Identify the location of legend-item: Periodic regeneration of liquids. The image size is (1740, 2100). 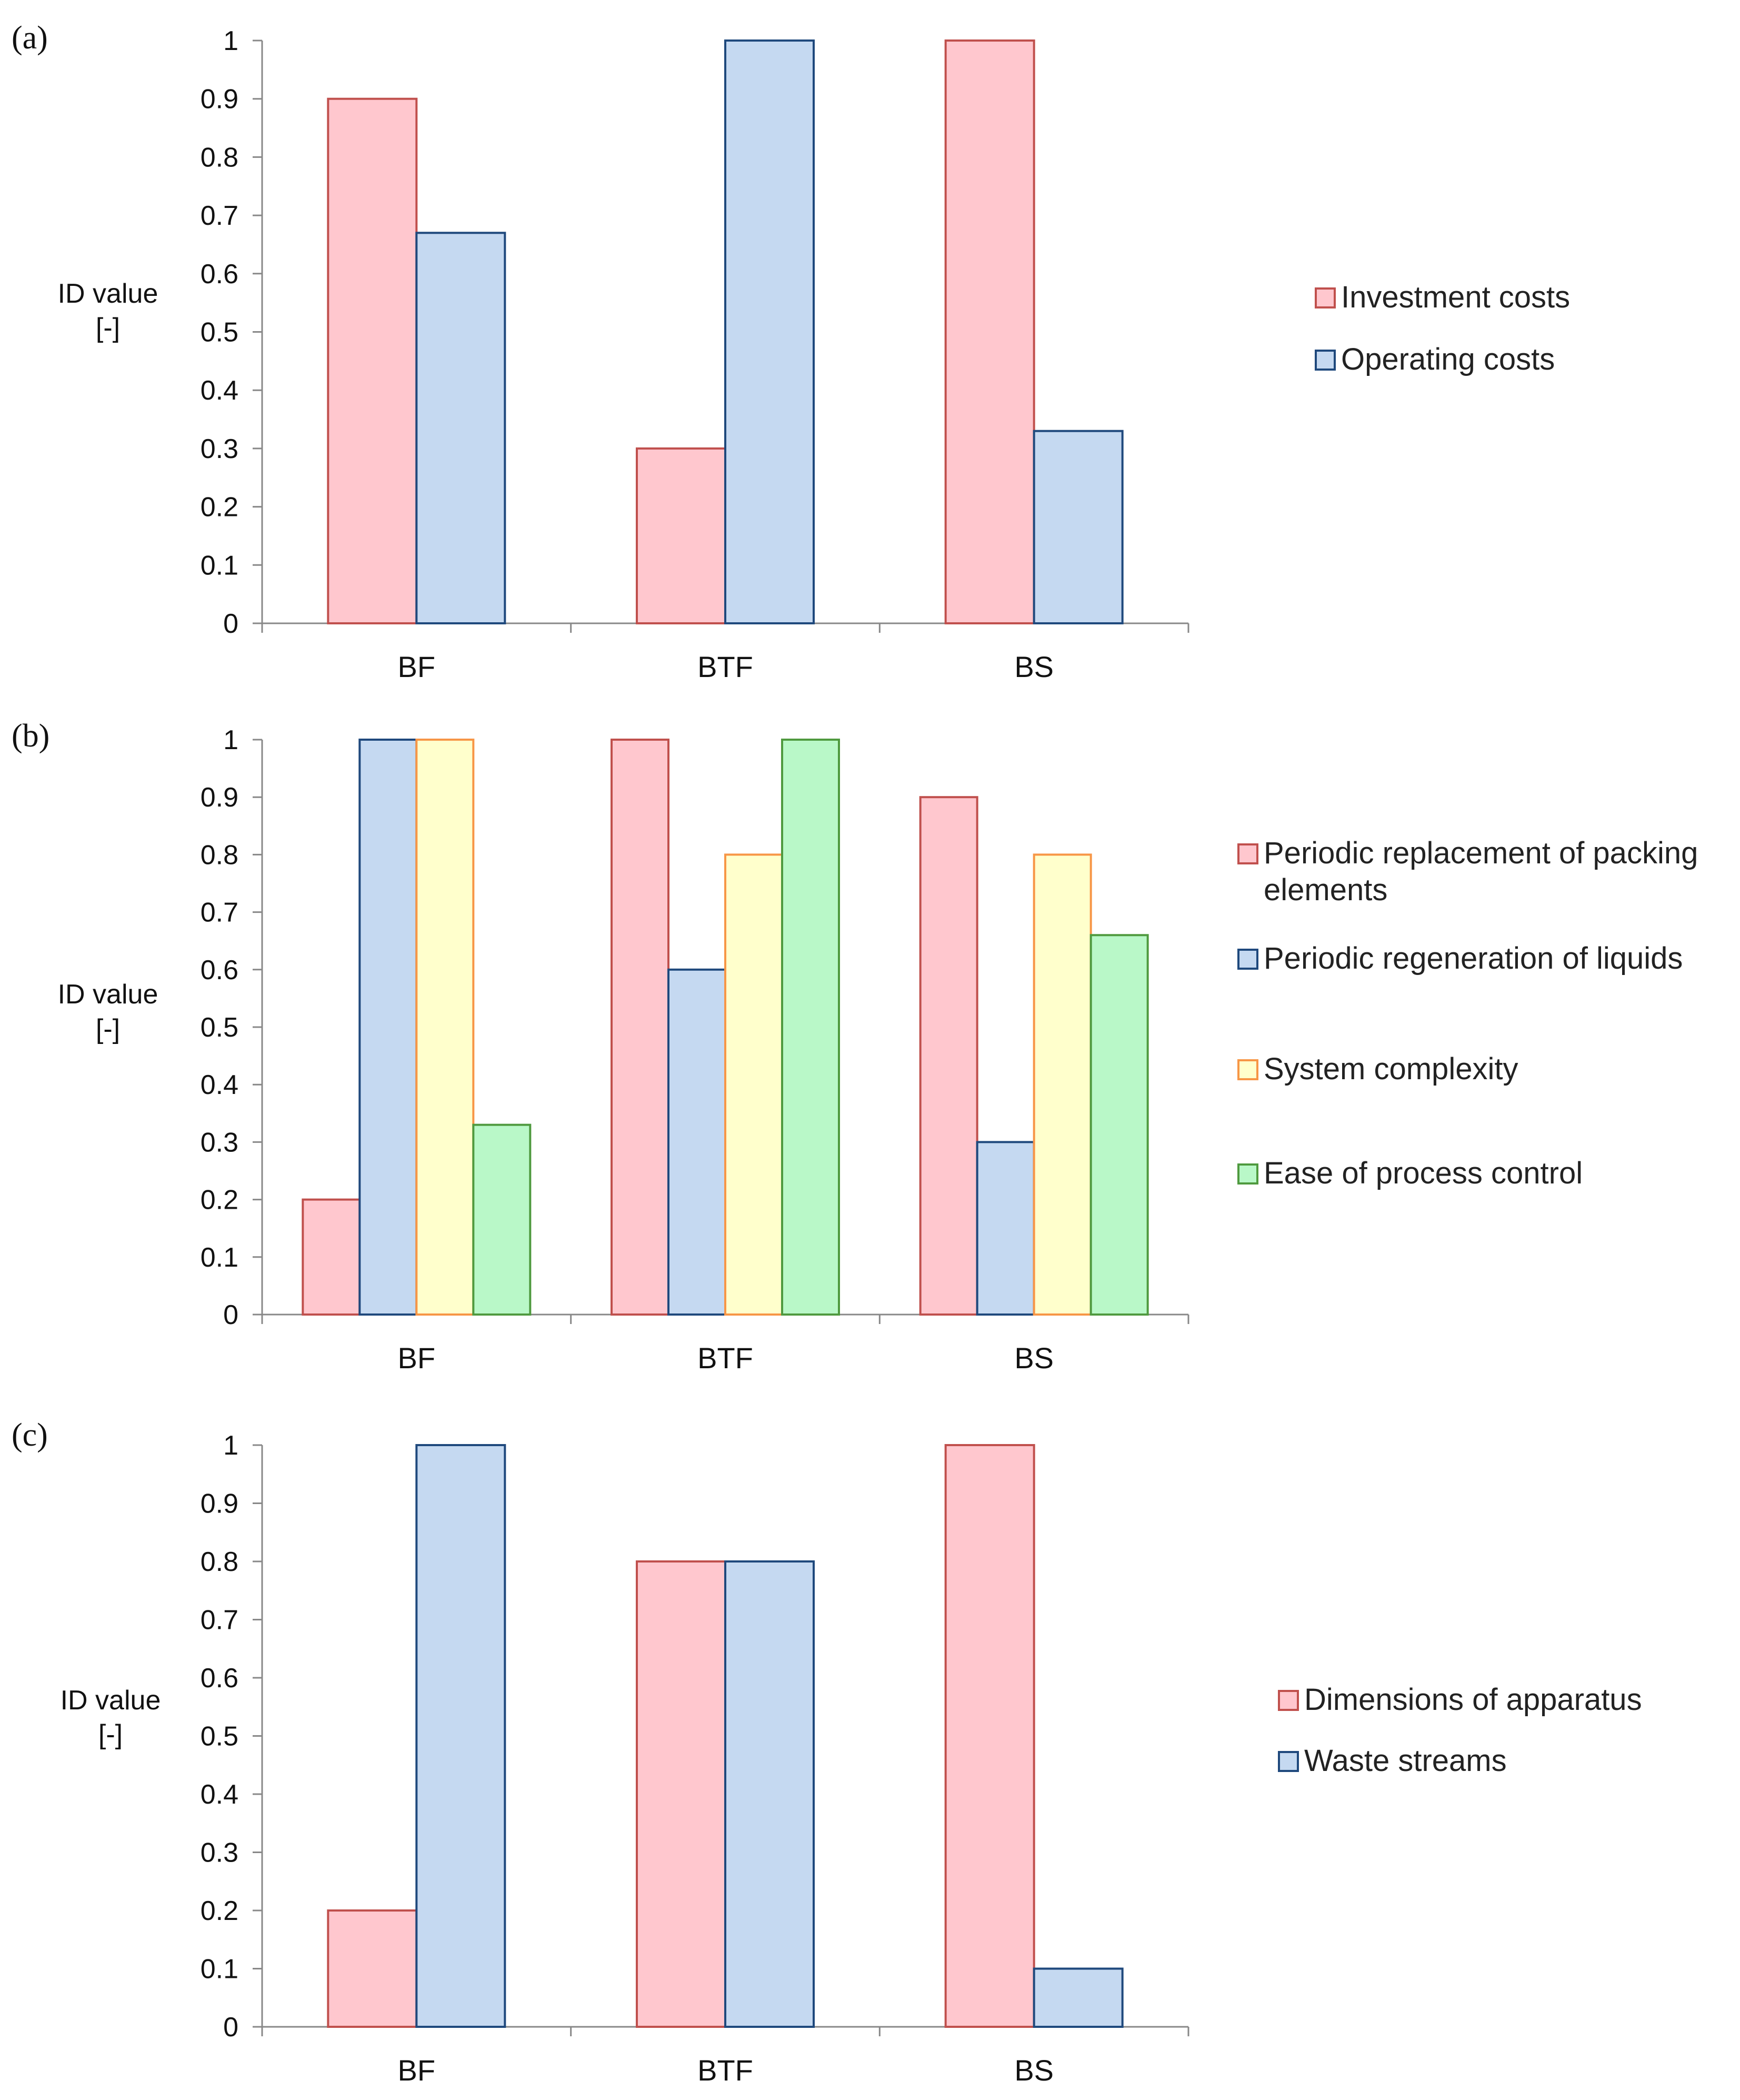
(1460, 958).